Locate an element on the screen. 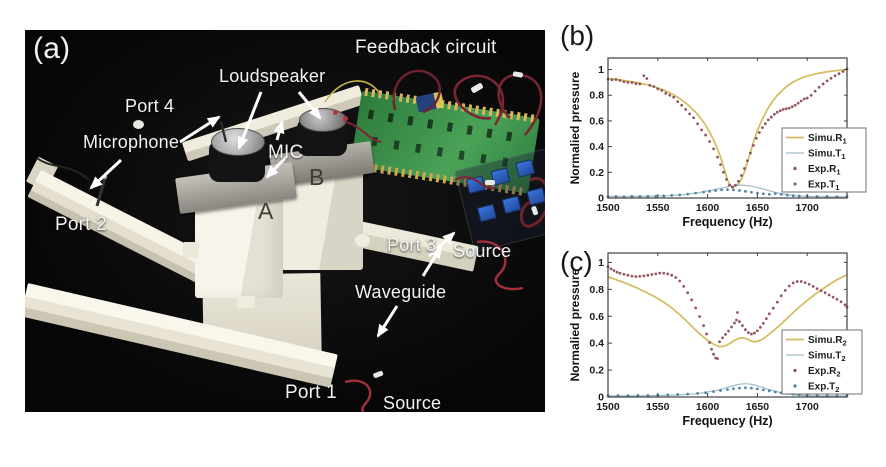  svg-text: Exp.R2 is located at coordinates (824, 372).